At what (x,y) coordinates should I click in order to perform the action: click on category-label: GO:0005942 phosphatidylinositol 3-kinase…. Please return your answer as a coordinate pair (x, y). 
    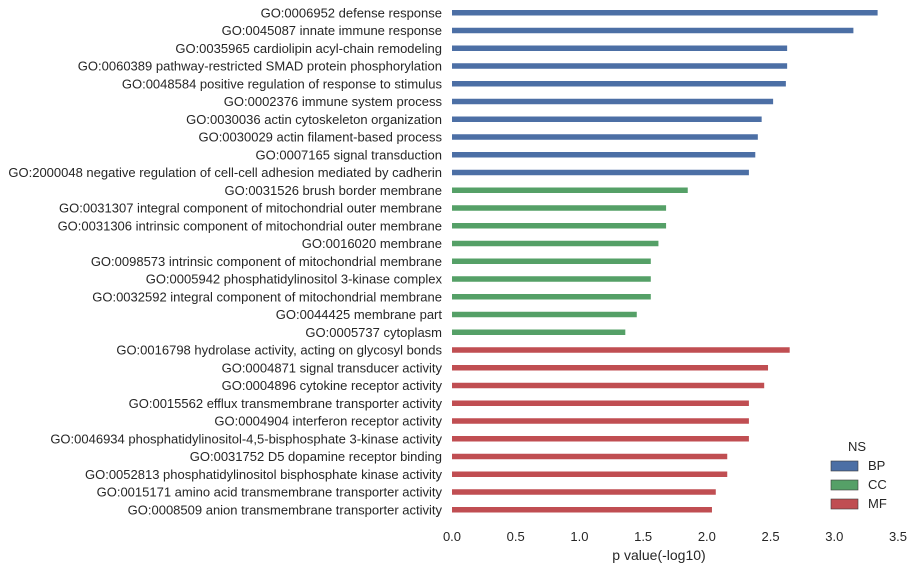
    Looking at the image, I should click on (294, 279).